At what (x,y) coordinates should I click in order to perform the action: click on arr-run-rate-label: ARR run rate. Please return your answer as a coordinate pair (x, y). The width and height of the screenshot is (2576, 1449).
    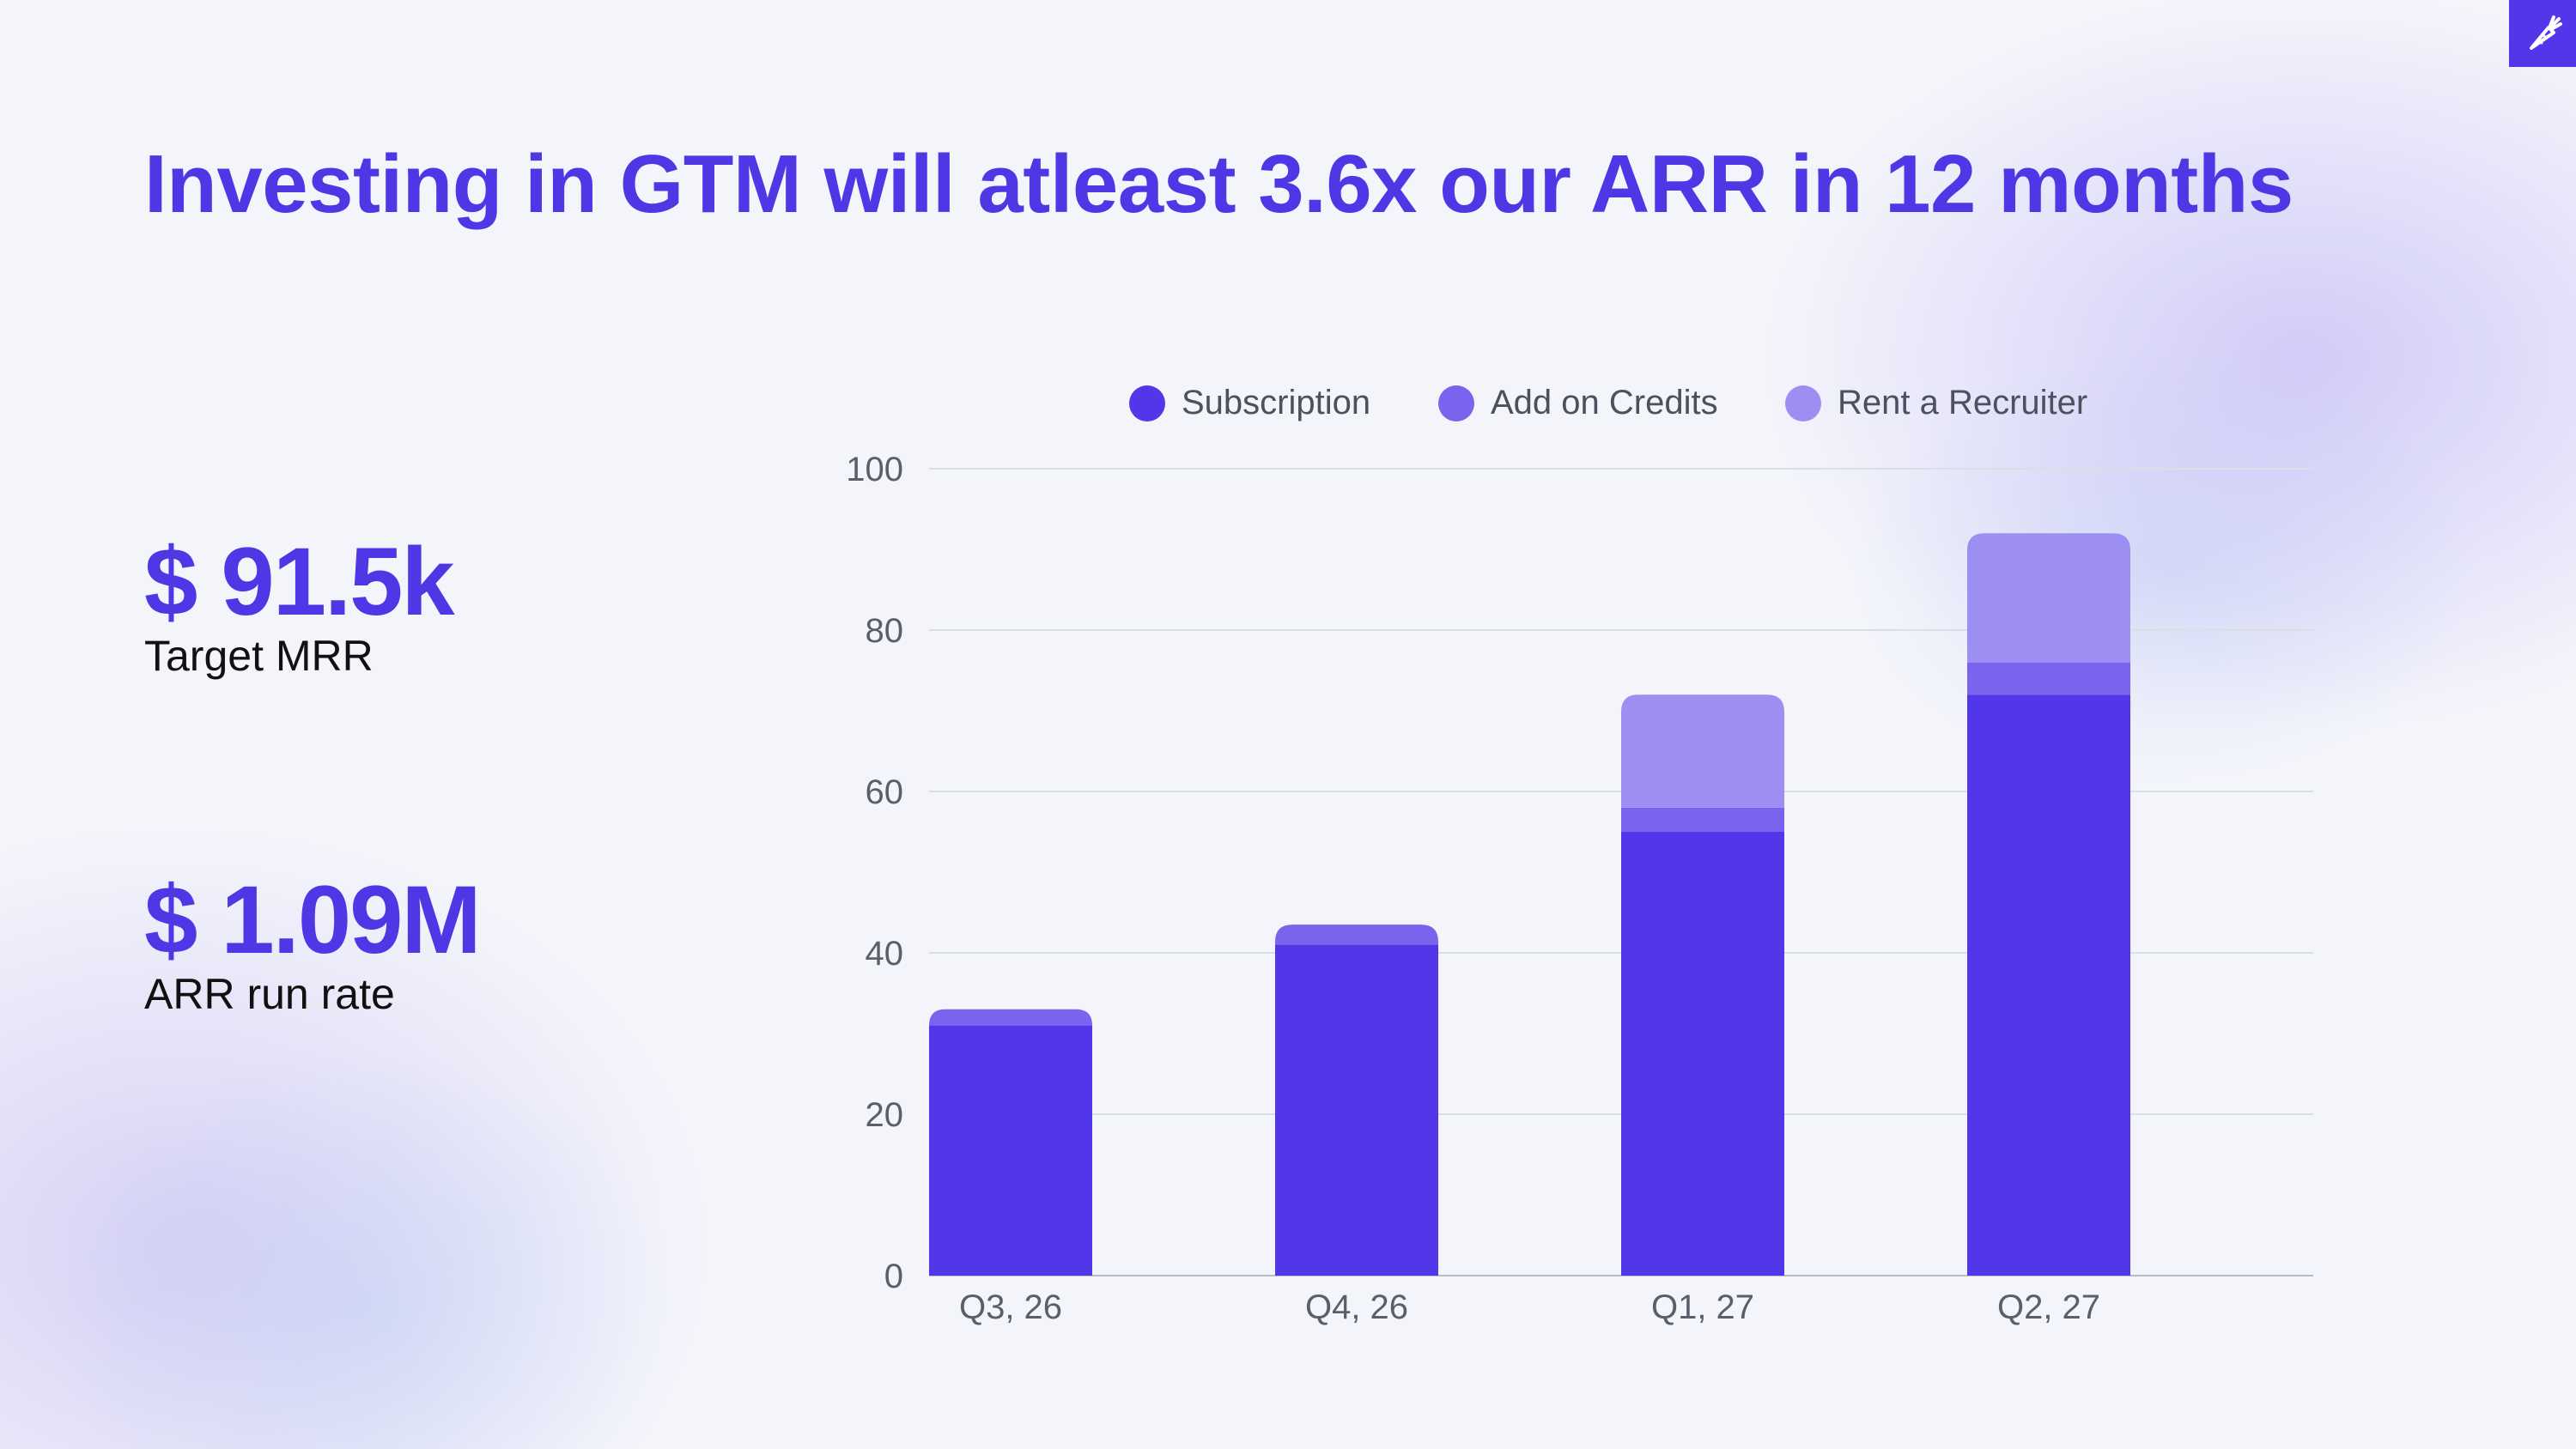
    Looking at the image, I should click on (269, 994).